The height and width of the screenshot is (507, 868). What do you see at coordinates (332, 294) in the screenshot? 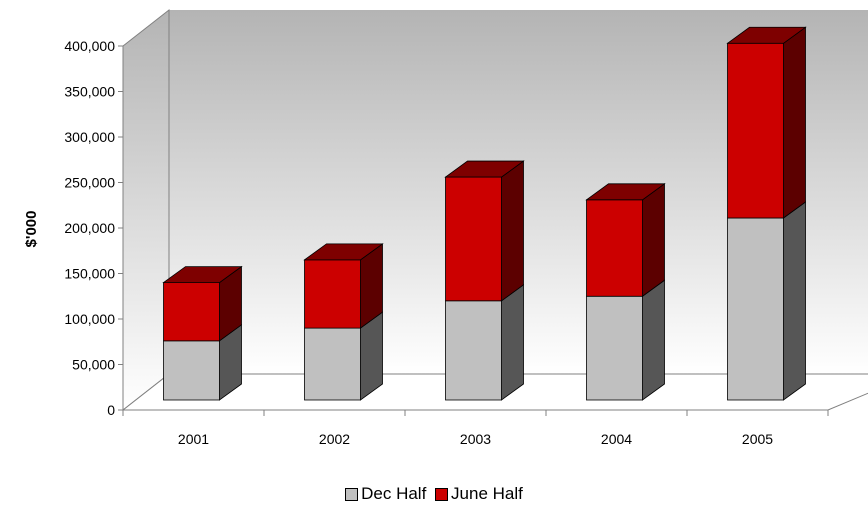
I see `bar-june-half-2002` at bounding box center [332, 294].